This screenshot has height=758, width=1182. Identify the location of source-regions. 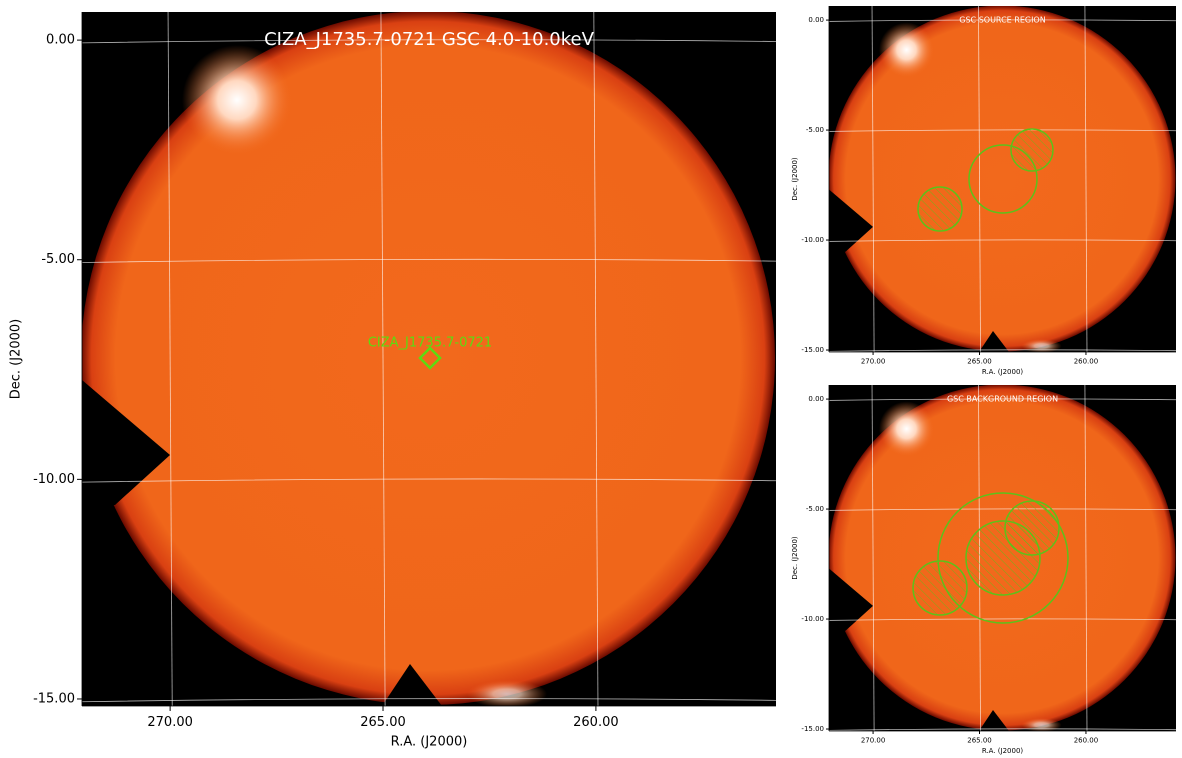
(985, 180).